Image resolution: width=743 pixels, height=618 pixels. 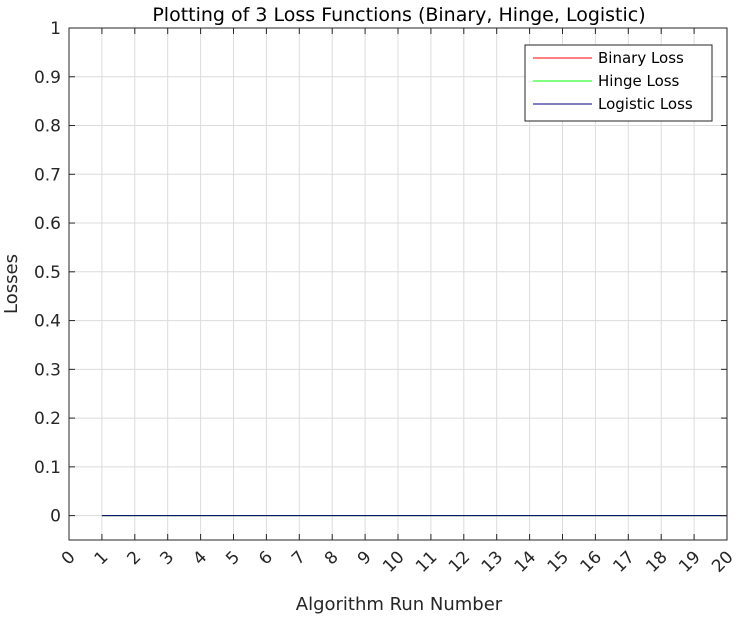 What do you see at coordinates (47, 322) in the screenshot?
I see `y-tick-label: 0.4` at bounding box center [47, 322].